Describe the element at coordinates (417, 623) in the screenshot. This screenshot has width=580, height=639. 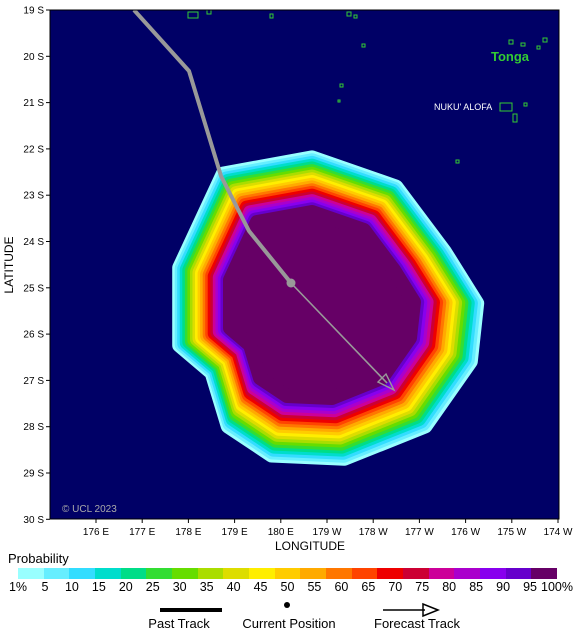
I see `forecast-track-label: Forecast Track` at that location.